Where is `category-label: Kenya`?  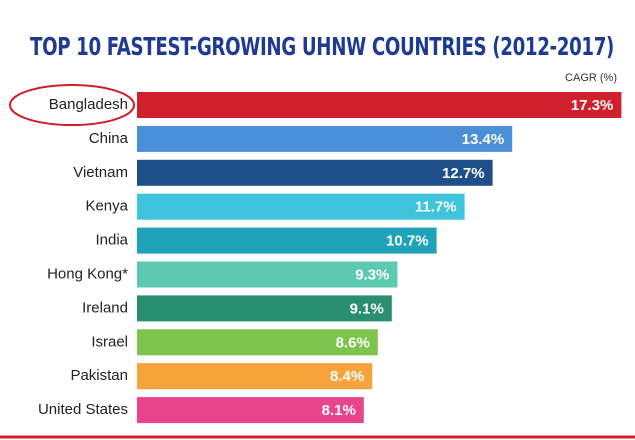
category-label: Kenya is located at coordinates (106, 206).